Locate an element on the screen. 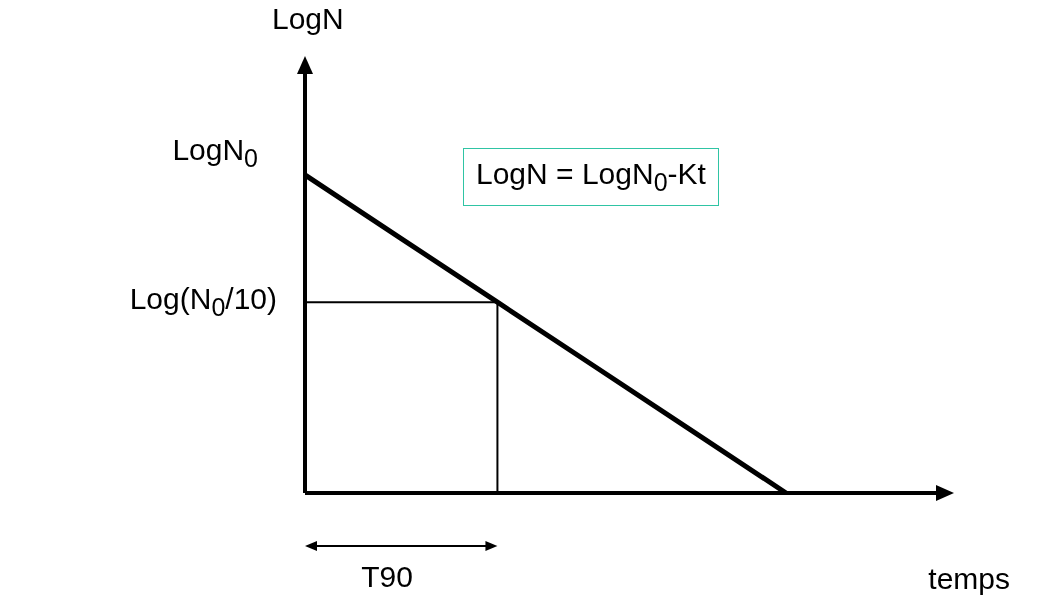 The width and height of the screenshot is (1037, 605). text: LogN$_{0}$ is located at coordinates (215, 152).